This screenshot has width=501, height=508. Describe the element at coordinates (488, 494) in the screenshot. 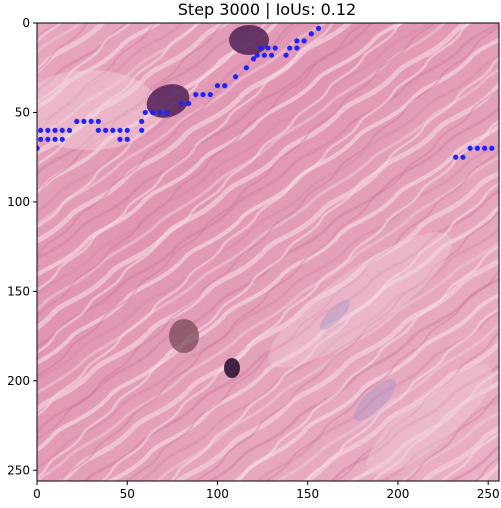

I see `x-tick-label: 250` at that location.